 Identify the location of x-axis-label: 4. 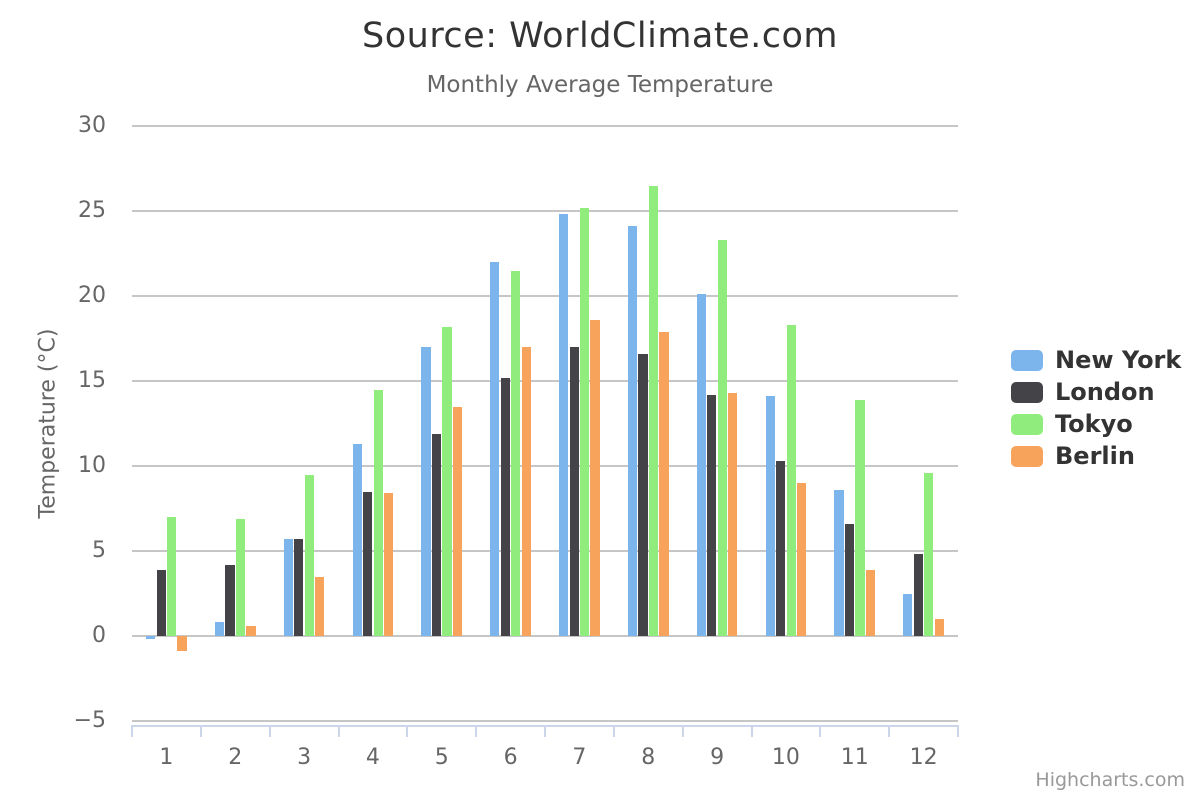
(372, 757).